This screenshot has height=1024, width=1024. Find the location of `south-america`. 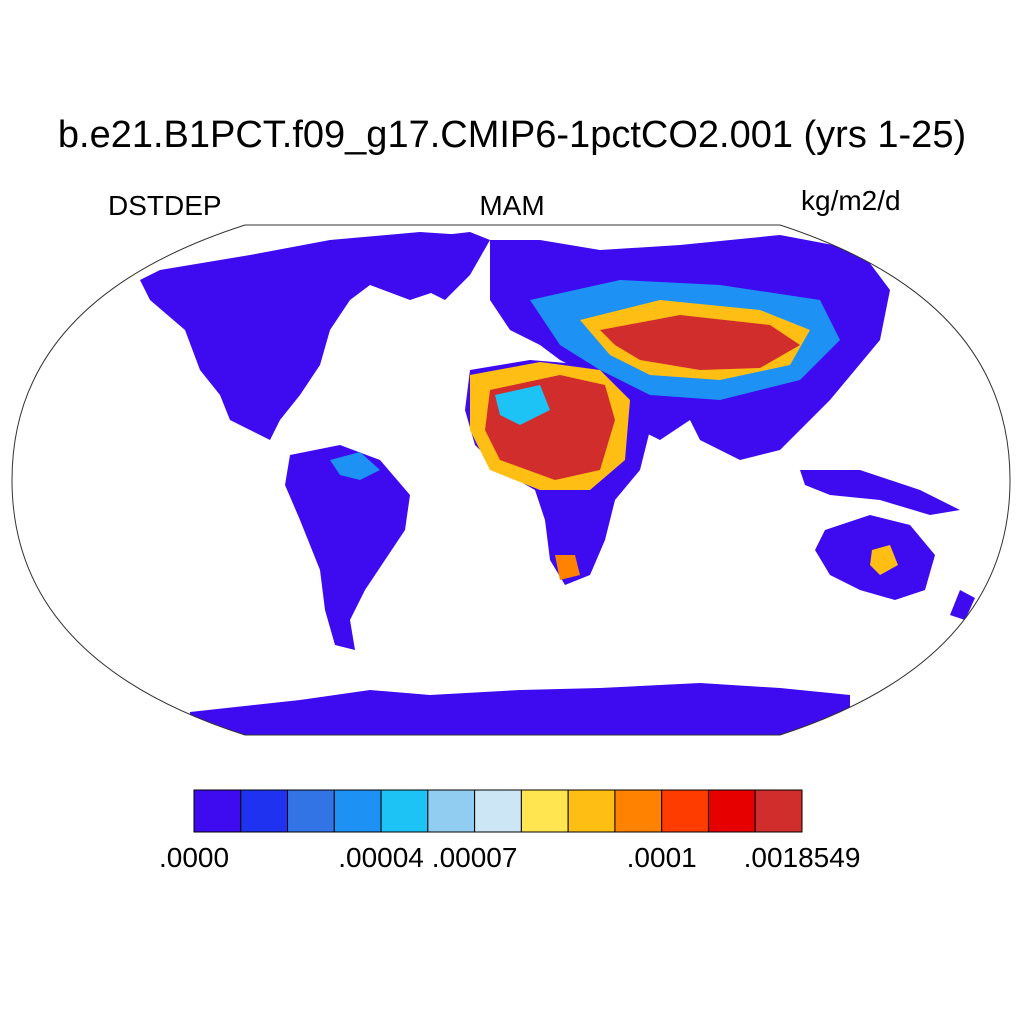

south-america is located at coordinates (347, 547).